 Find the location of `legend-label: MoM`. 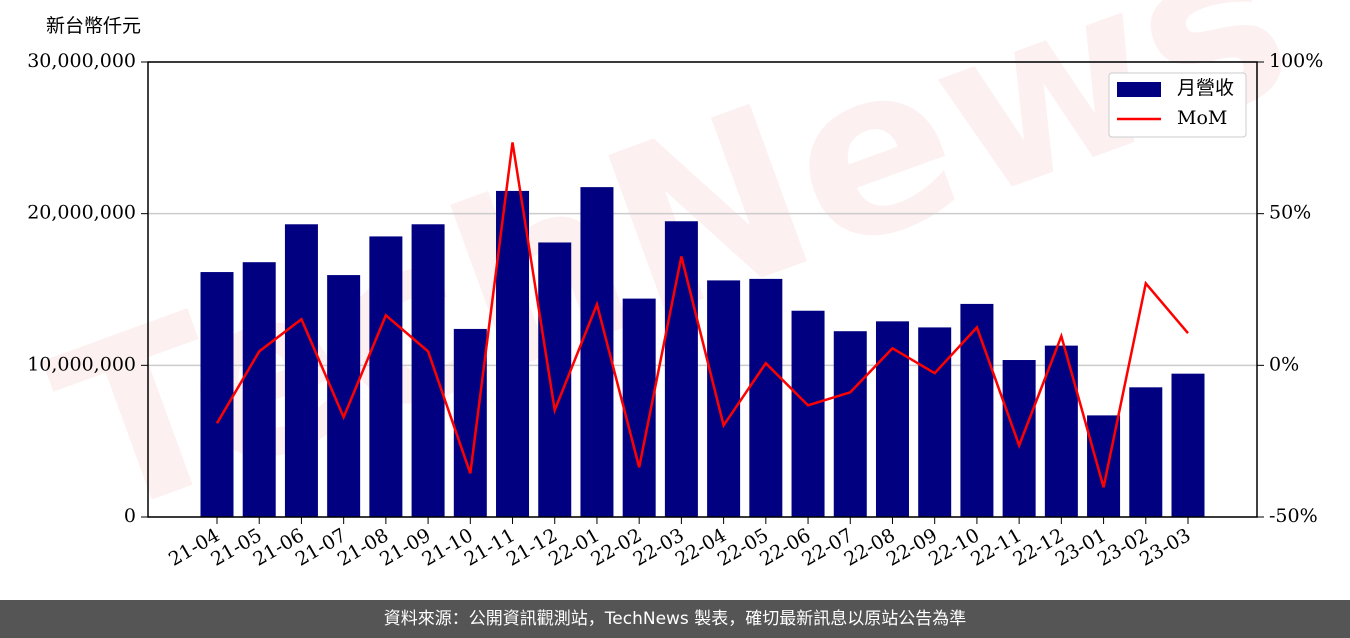

legend-label: MoM is located at coordinates (1202, 118).